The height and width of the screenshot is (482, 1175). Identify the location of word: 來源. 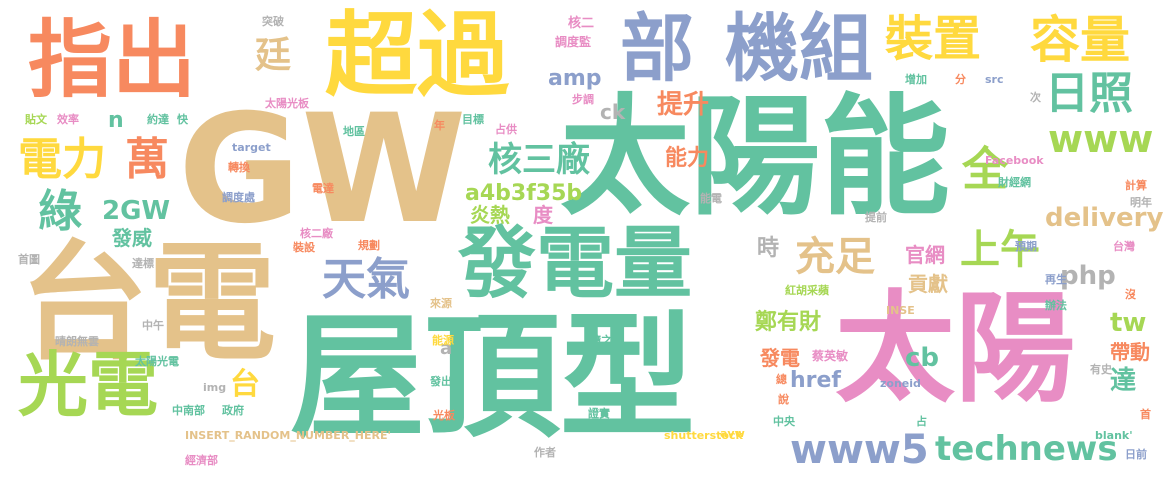
(441, 303).